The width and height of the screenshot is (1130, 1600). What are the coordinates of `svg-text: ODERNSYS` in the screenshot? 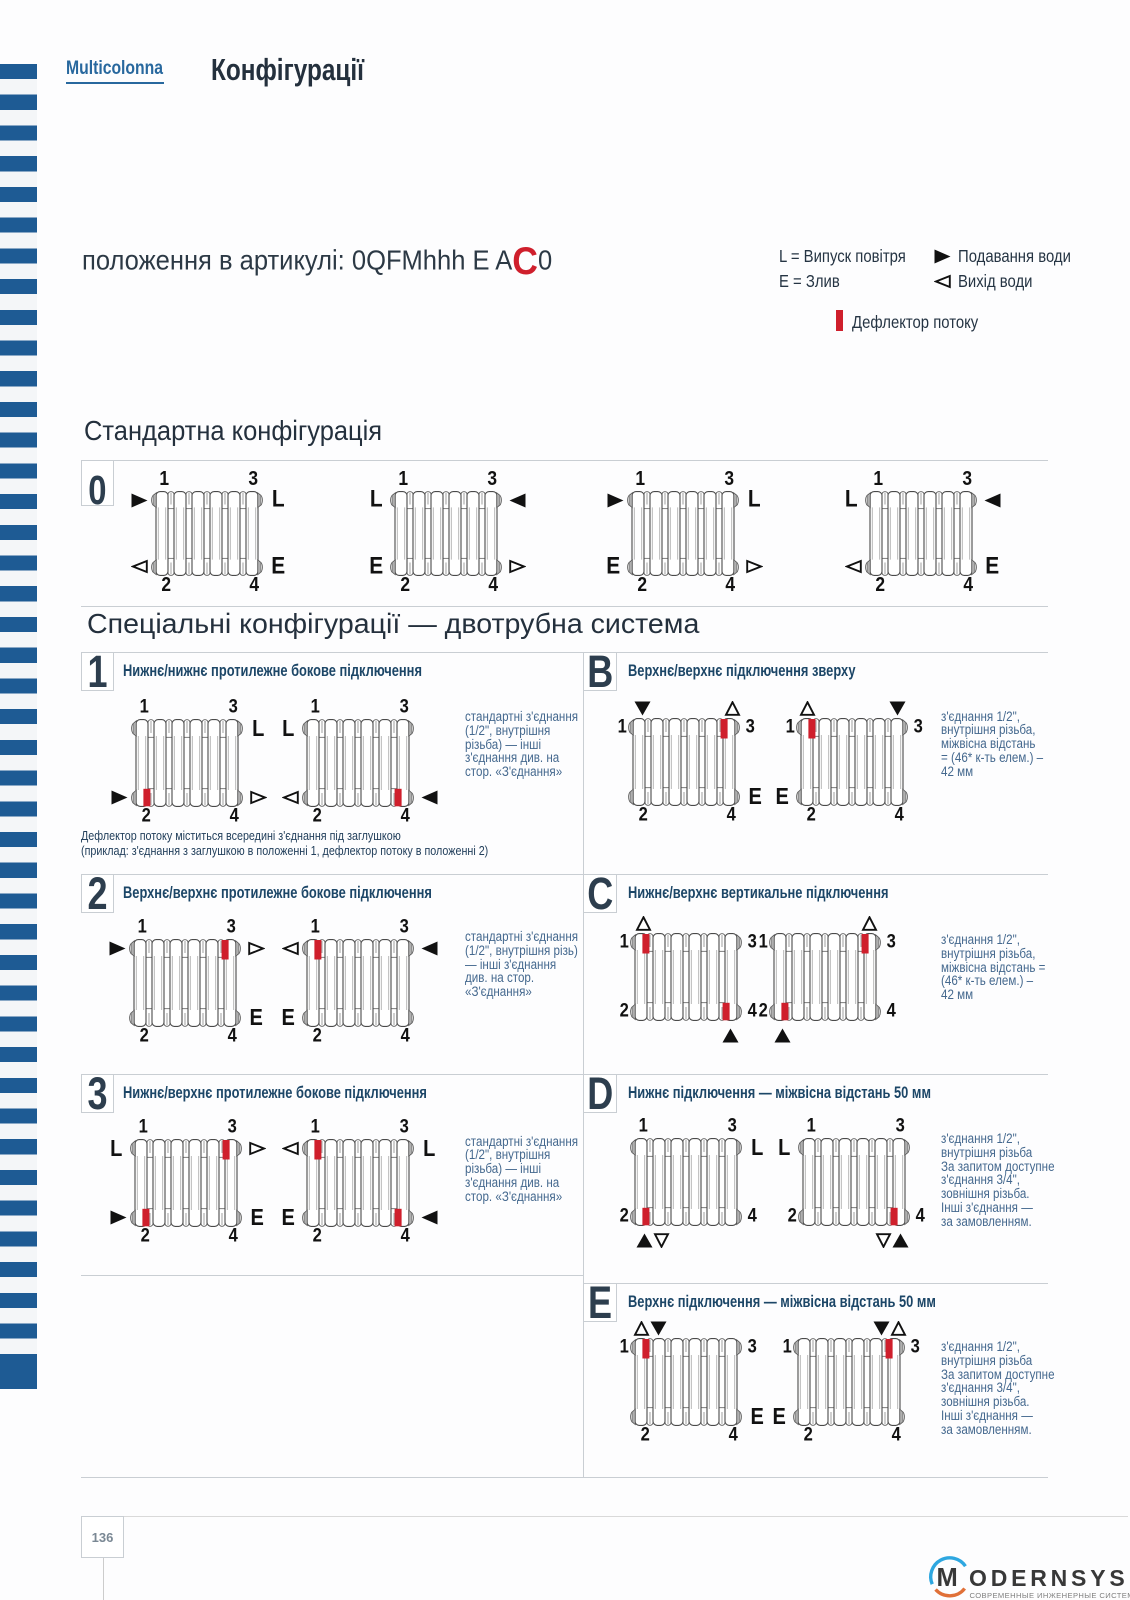 It's located at (1048, 1578).